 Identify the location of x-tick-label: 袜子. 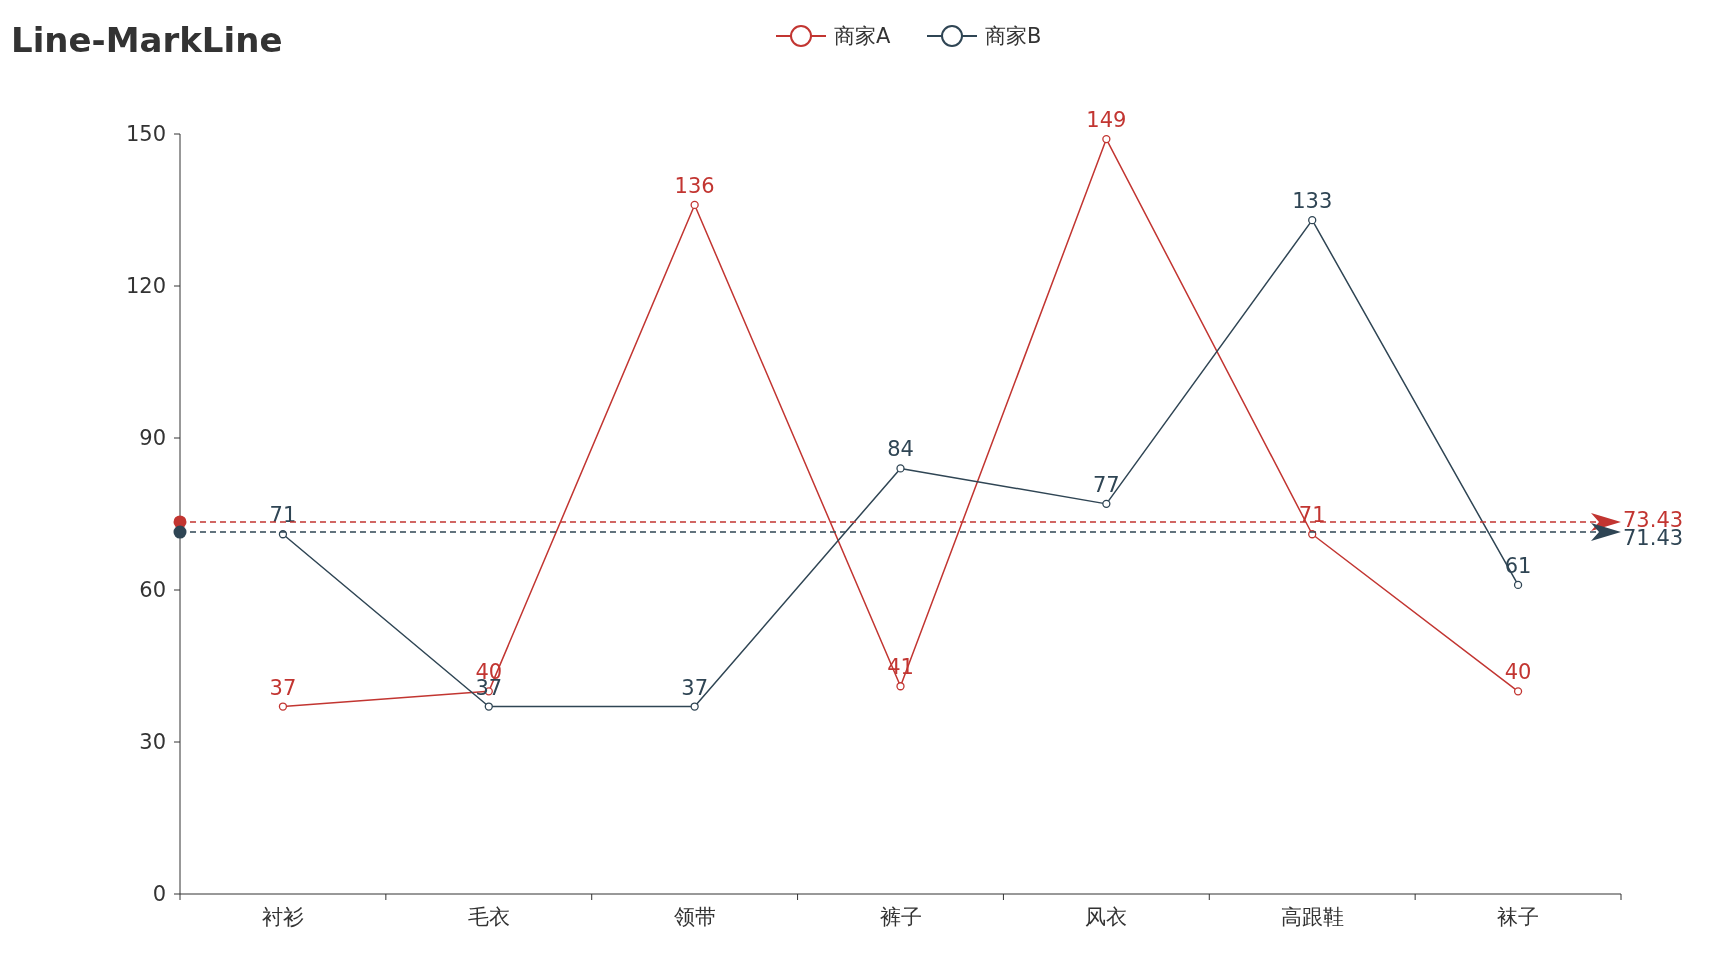
(1518, 917).